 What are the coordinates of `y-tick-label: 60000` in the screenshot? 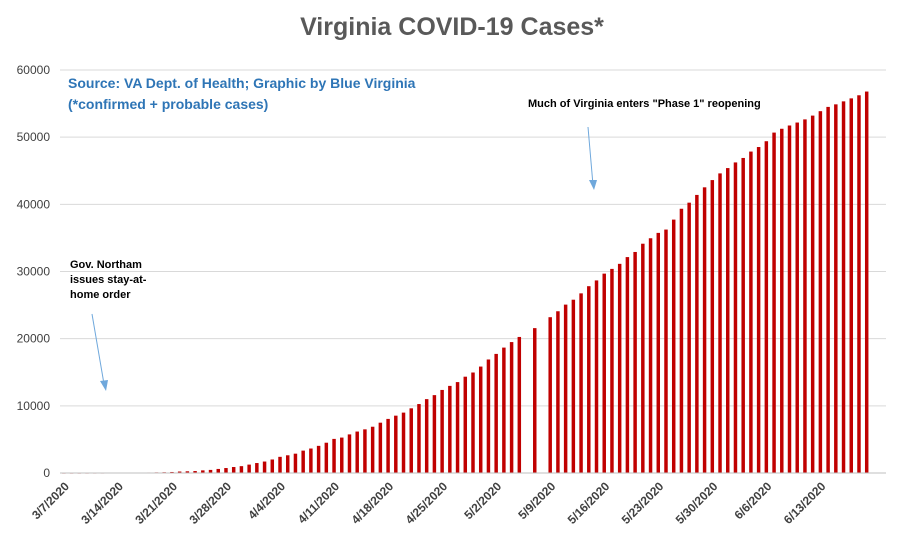 It's located at (34, 70).